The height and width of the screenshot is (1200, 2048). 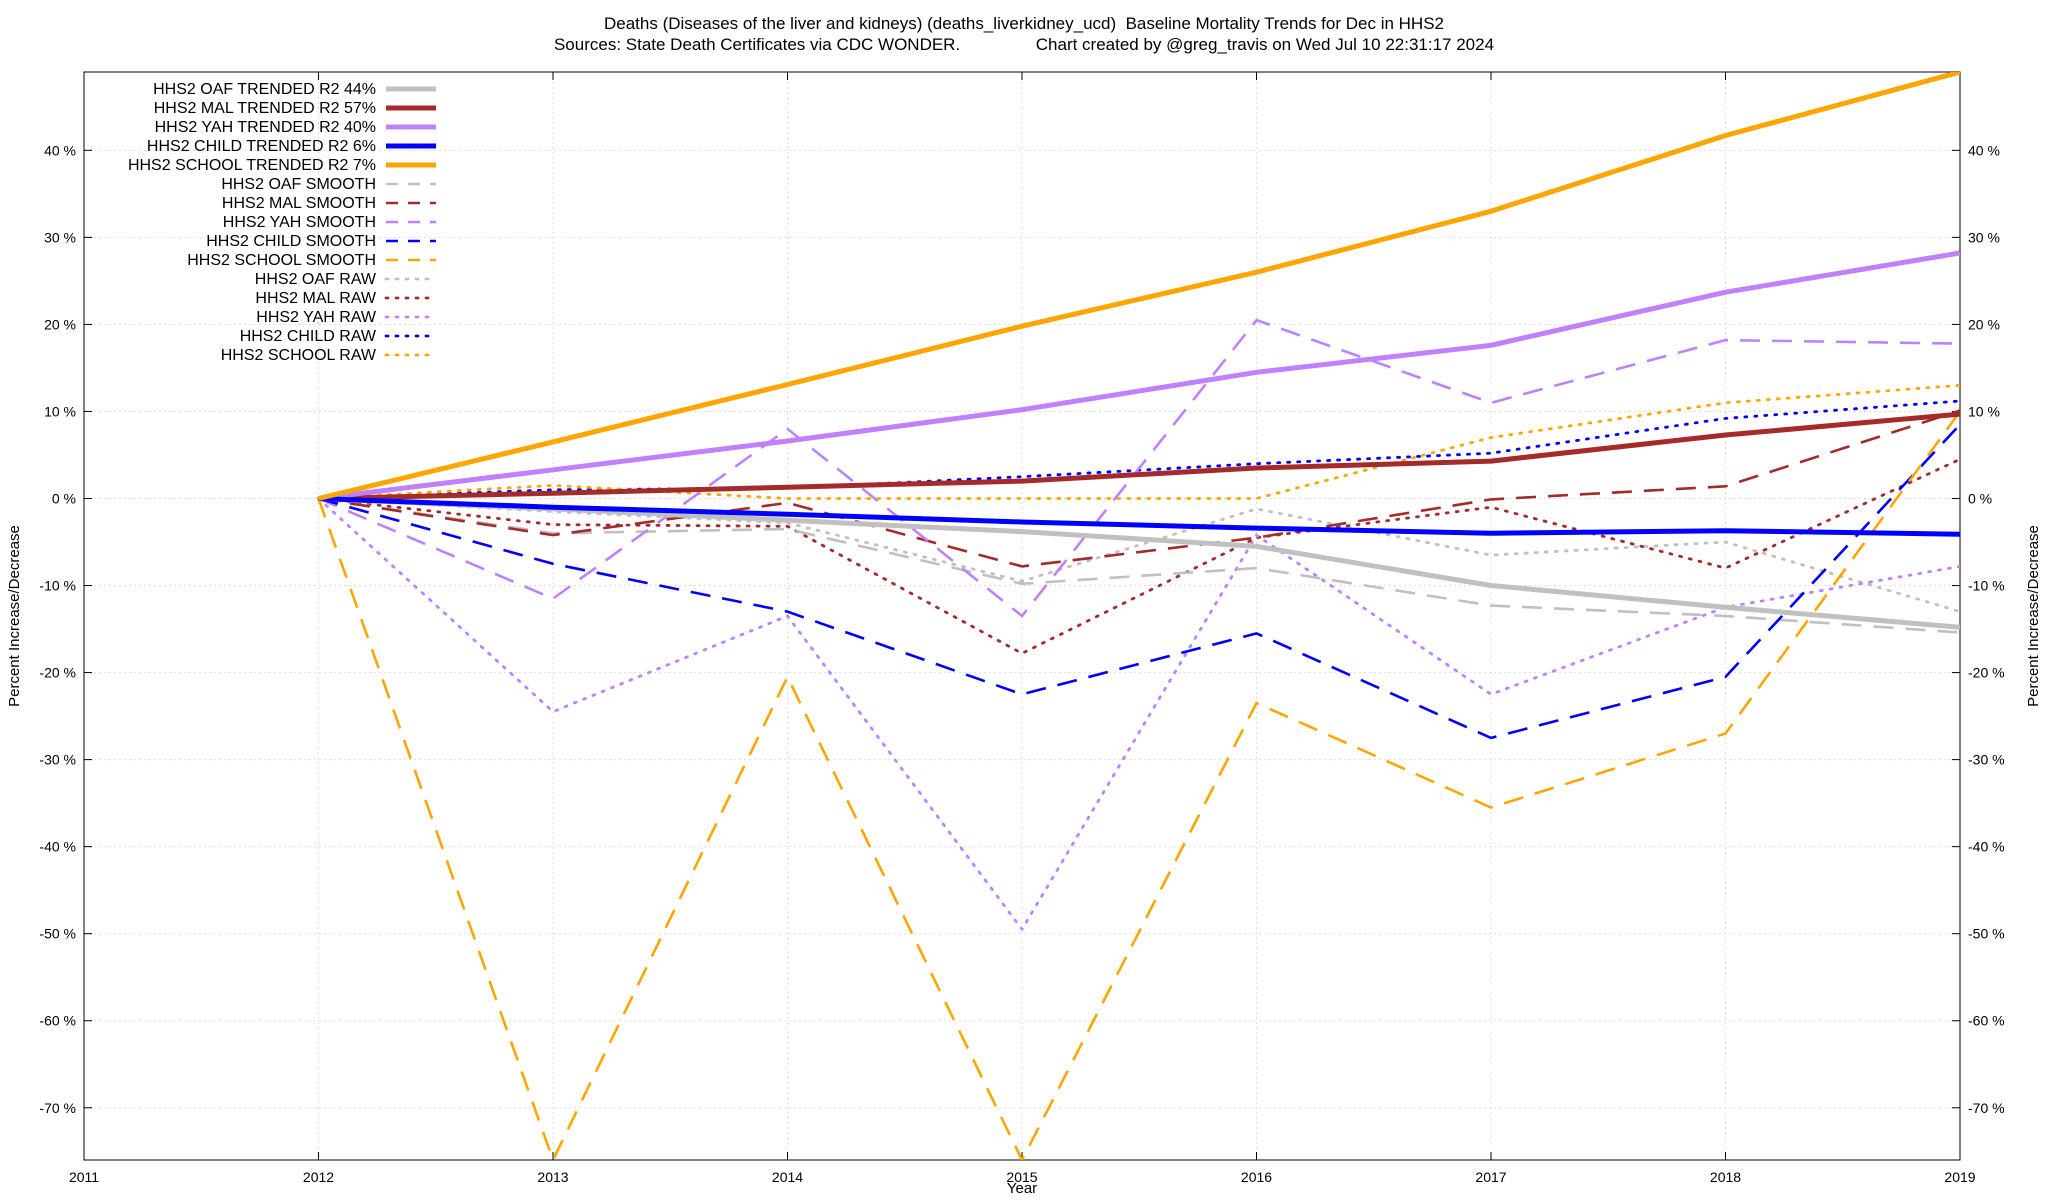 I want to click on legend-label: HHS2 YAH SMOOTH, so click(x=299, y=222).